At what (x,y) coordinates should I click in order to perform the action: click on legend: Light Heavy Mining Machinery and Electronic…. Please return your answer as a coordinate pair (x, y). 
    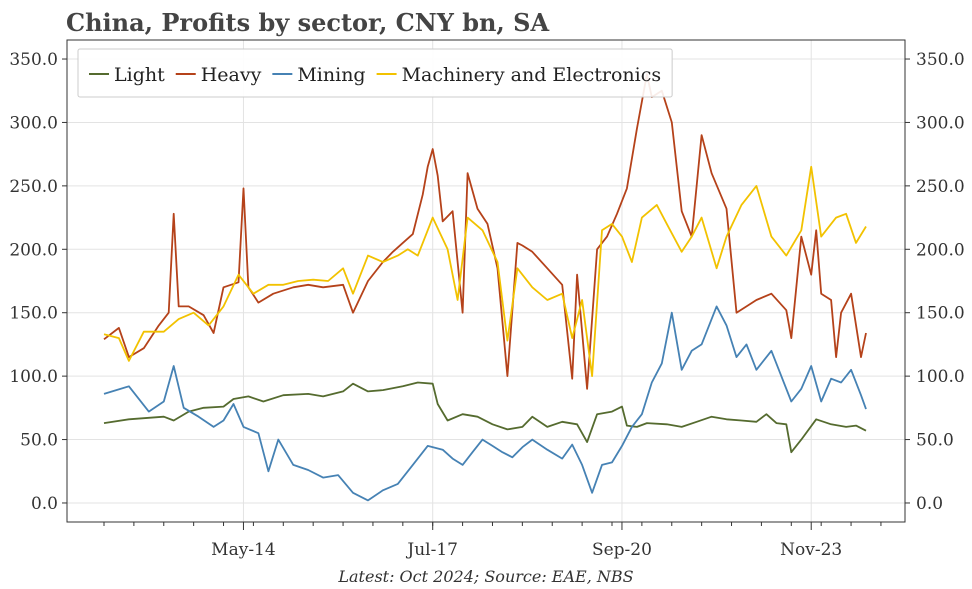
    Looking at the image, I should click on (375, 73).